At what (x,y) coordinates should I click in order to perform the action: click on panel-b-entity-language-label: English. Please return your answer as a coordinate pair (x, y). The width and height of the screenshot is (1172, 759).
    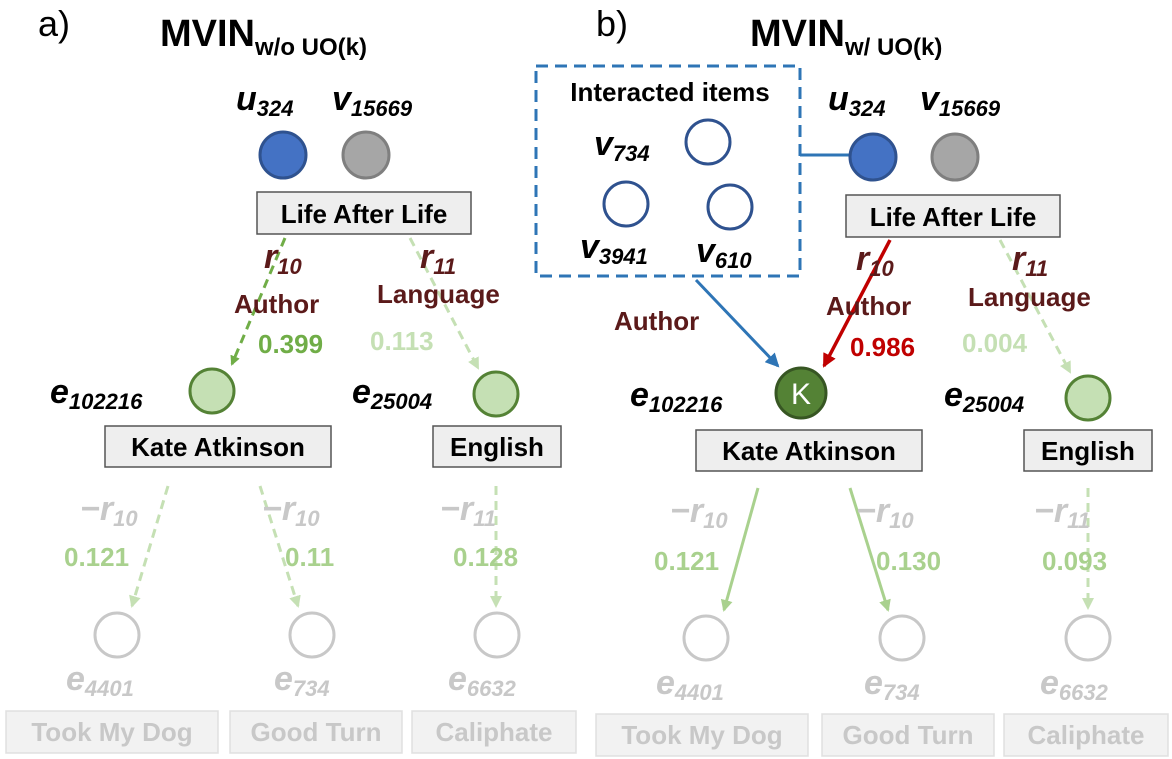
    Looking at the image, I should click on (1088, 451).